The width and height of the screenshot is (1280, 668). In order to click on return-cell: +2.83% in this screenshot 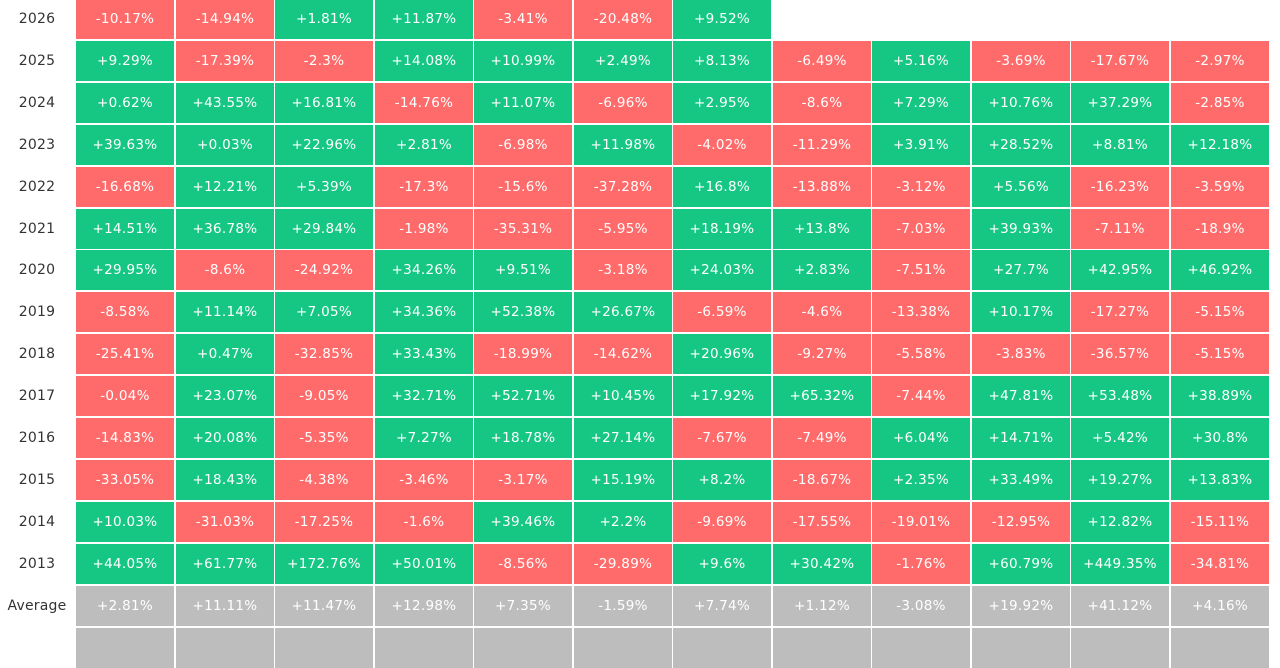, I will do `click(822, 270)`.